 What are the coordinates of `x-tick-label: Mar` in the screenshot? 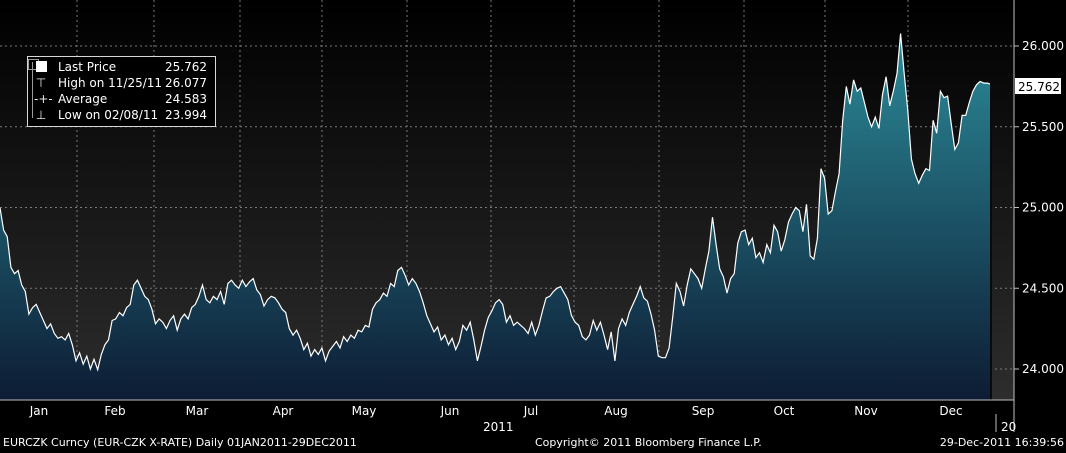 It's located at (197, 411).